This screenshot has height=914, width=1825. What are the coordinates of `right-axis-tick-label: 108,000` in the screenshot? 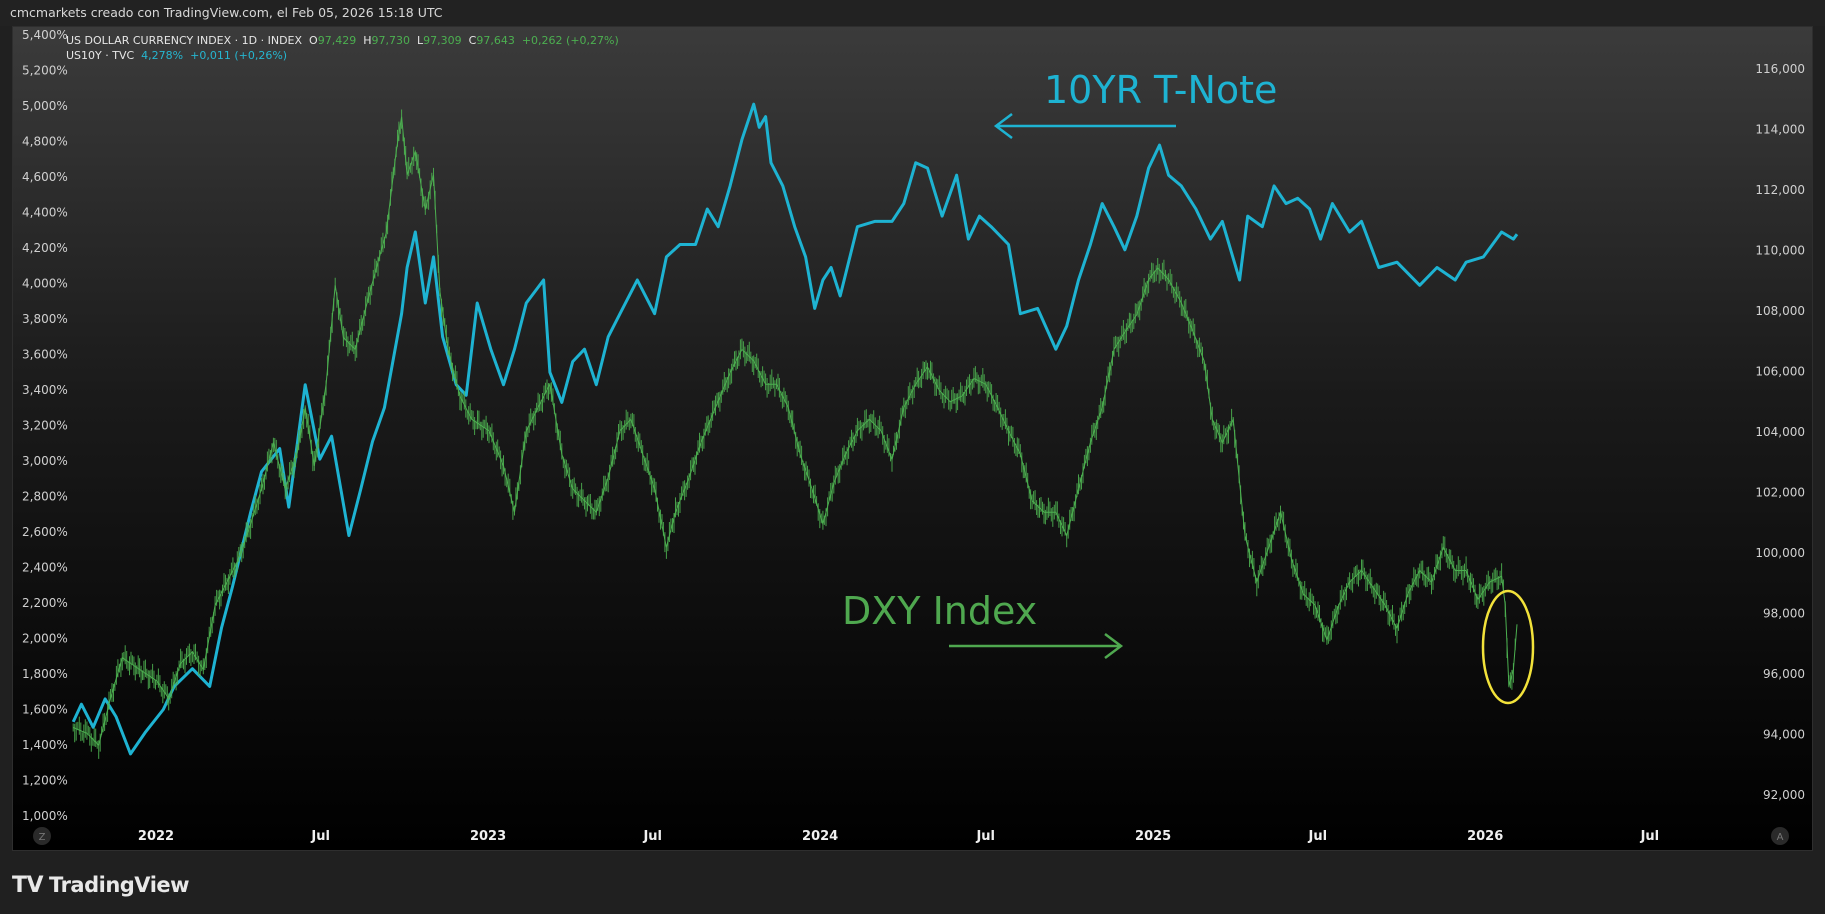 It's located at (1780, 311).